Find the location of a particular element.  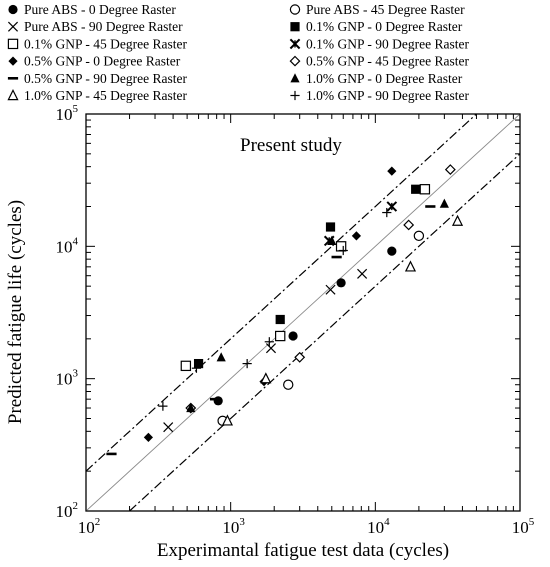

x-tick-label: 10⁴ is located at coordinates (378, 526).